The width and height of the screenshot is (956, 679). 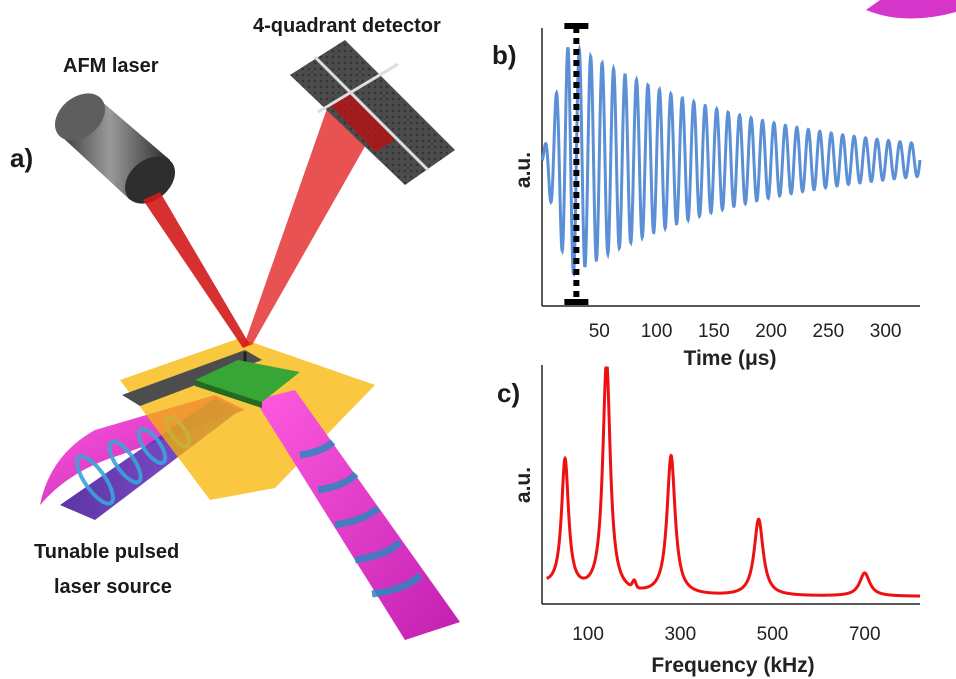 What do you see at coordinates (312, 222) in the screenshot?
I see `afm-reflected-beam` at bounding box center [312, 222].